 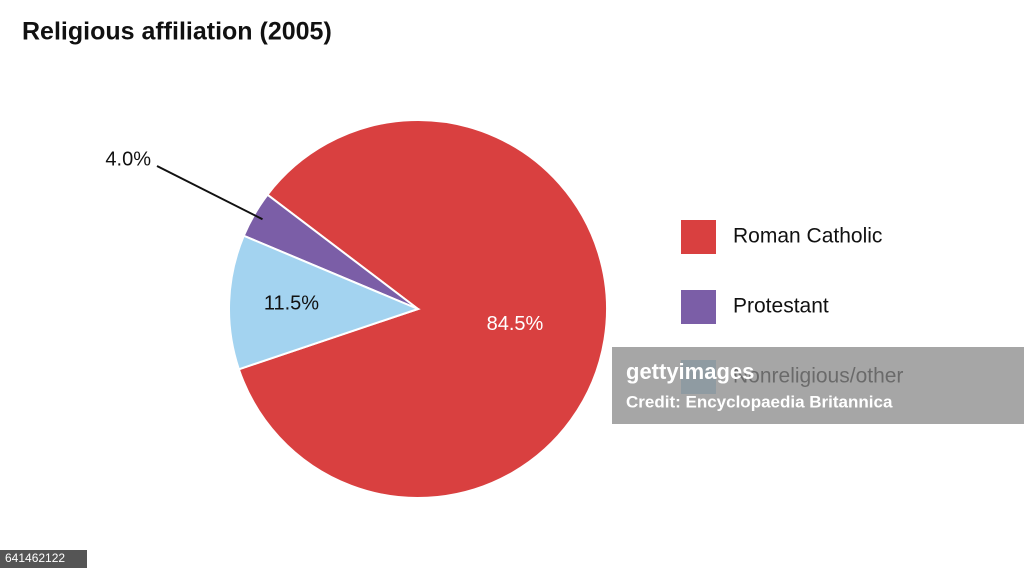 I want to click on watermark-box, so click(x=818, y=385).